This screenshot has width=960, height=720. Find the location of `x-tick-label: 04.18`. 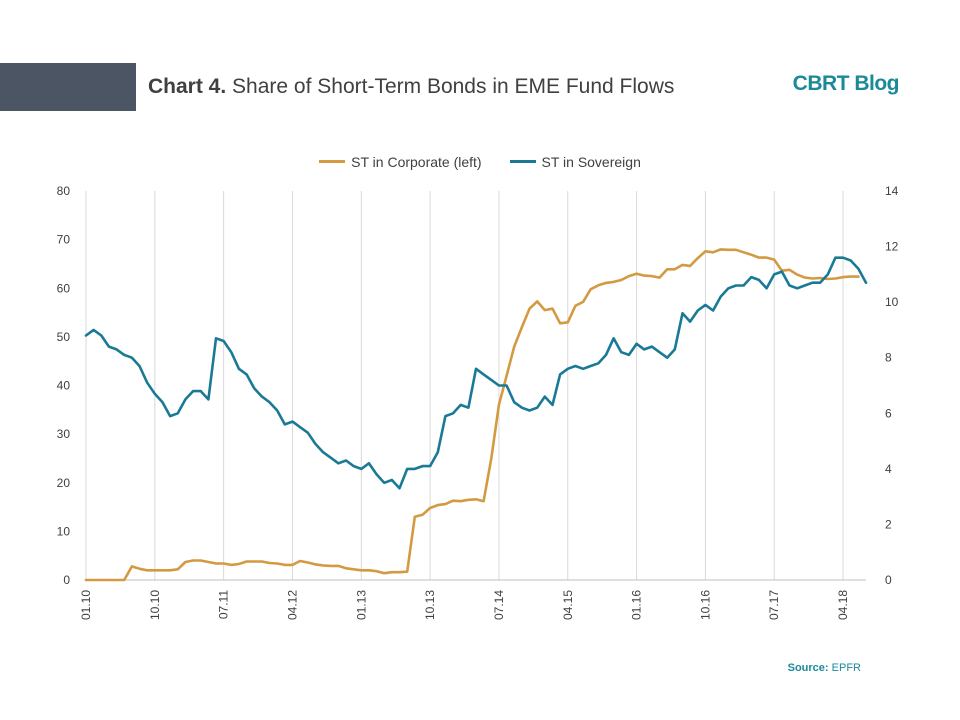

x-tick-label: 04.18 is located at coordinates (843, 605).